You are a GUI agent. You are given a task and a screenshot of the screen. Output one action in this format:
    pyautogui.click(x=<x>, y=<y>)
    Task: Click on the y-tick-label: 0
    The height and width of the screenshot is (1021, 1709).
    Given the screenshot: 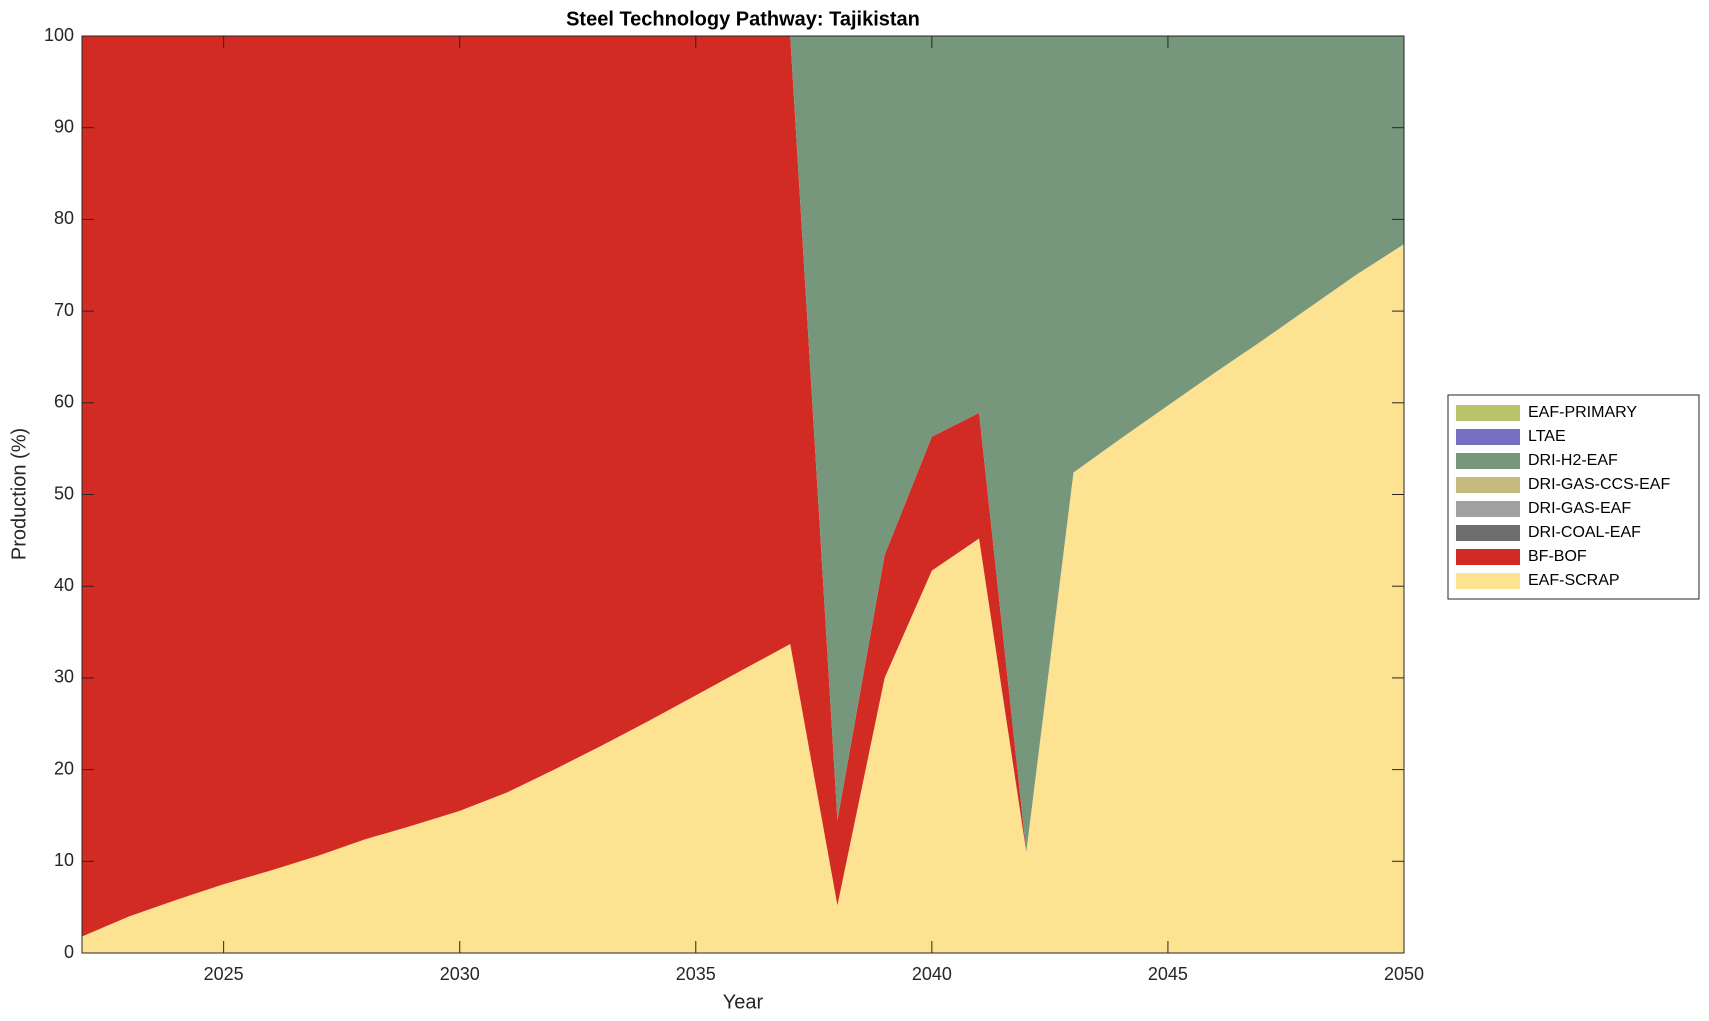 What is the action you would take?
    pyautogui.click(x=69, y=952)
    